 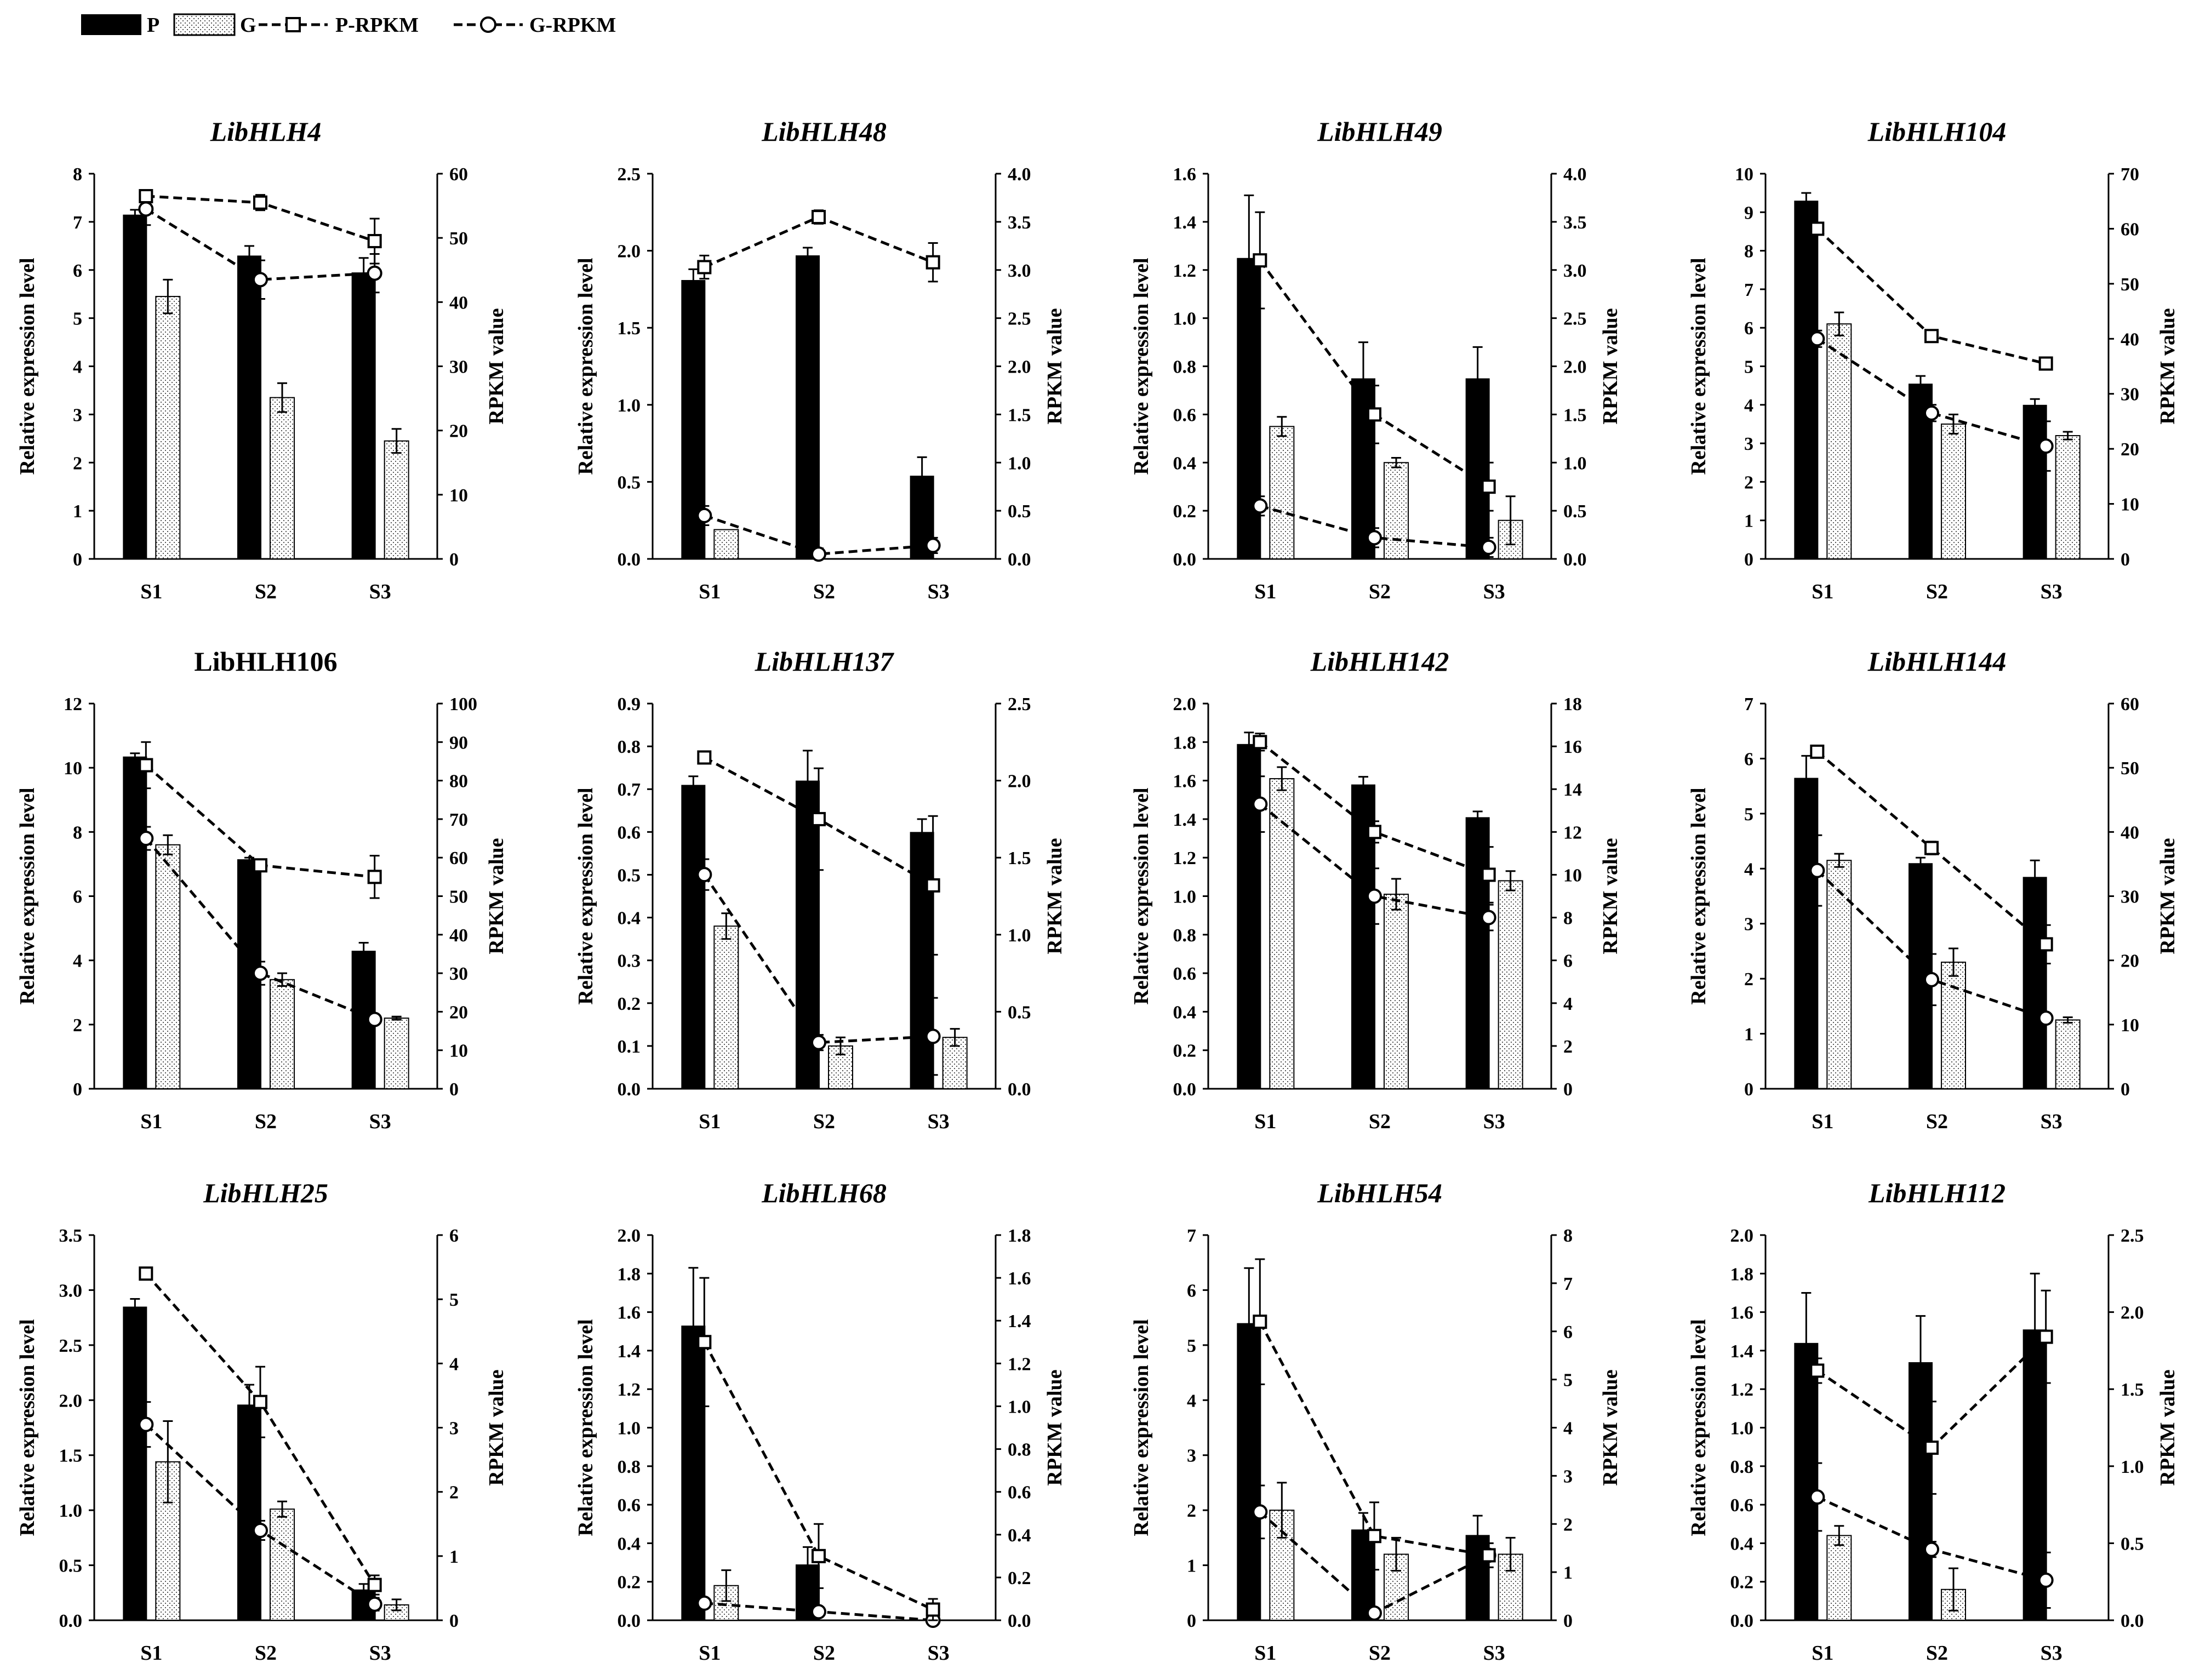 What do you see at coordinates (205, 24) in the screenshot?
I see `legend-g-swatch` at bounding box center [205, 24].